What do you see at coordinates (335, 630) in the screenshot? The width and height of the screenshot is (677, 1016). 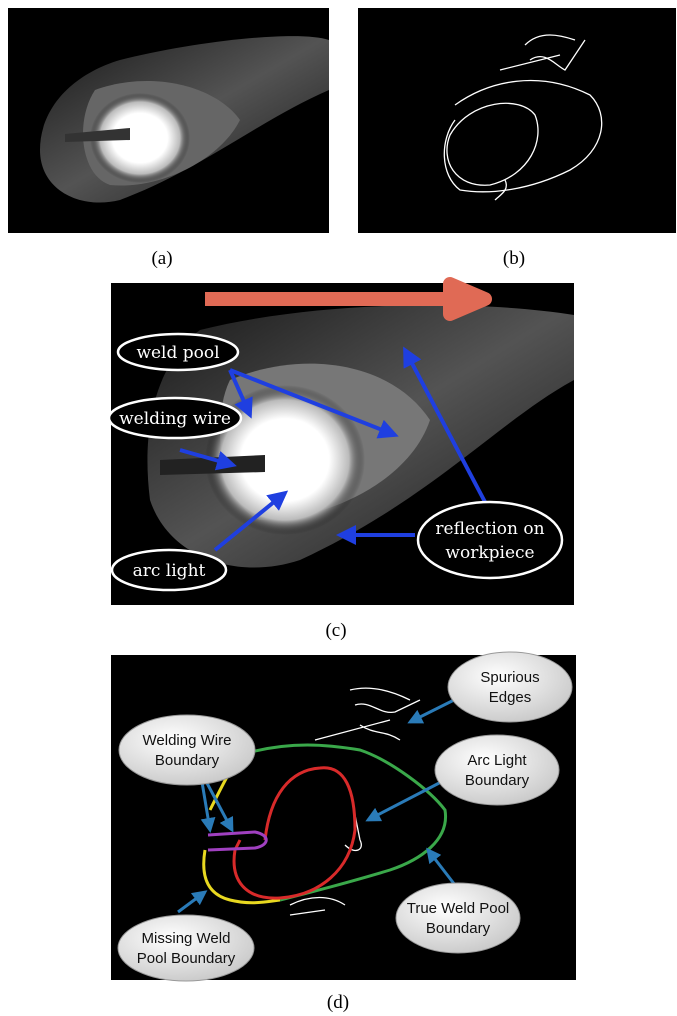 I see `caption: (c)` at bounding box center [335, 630].